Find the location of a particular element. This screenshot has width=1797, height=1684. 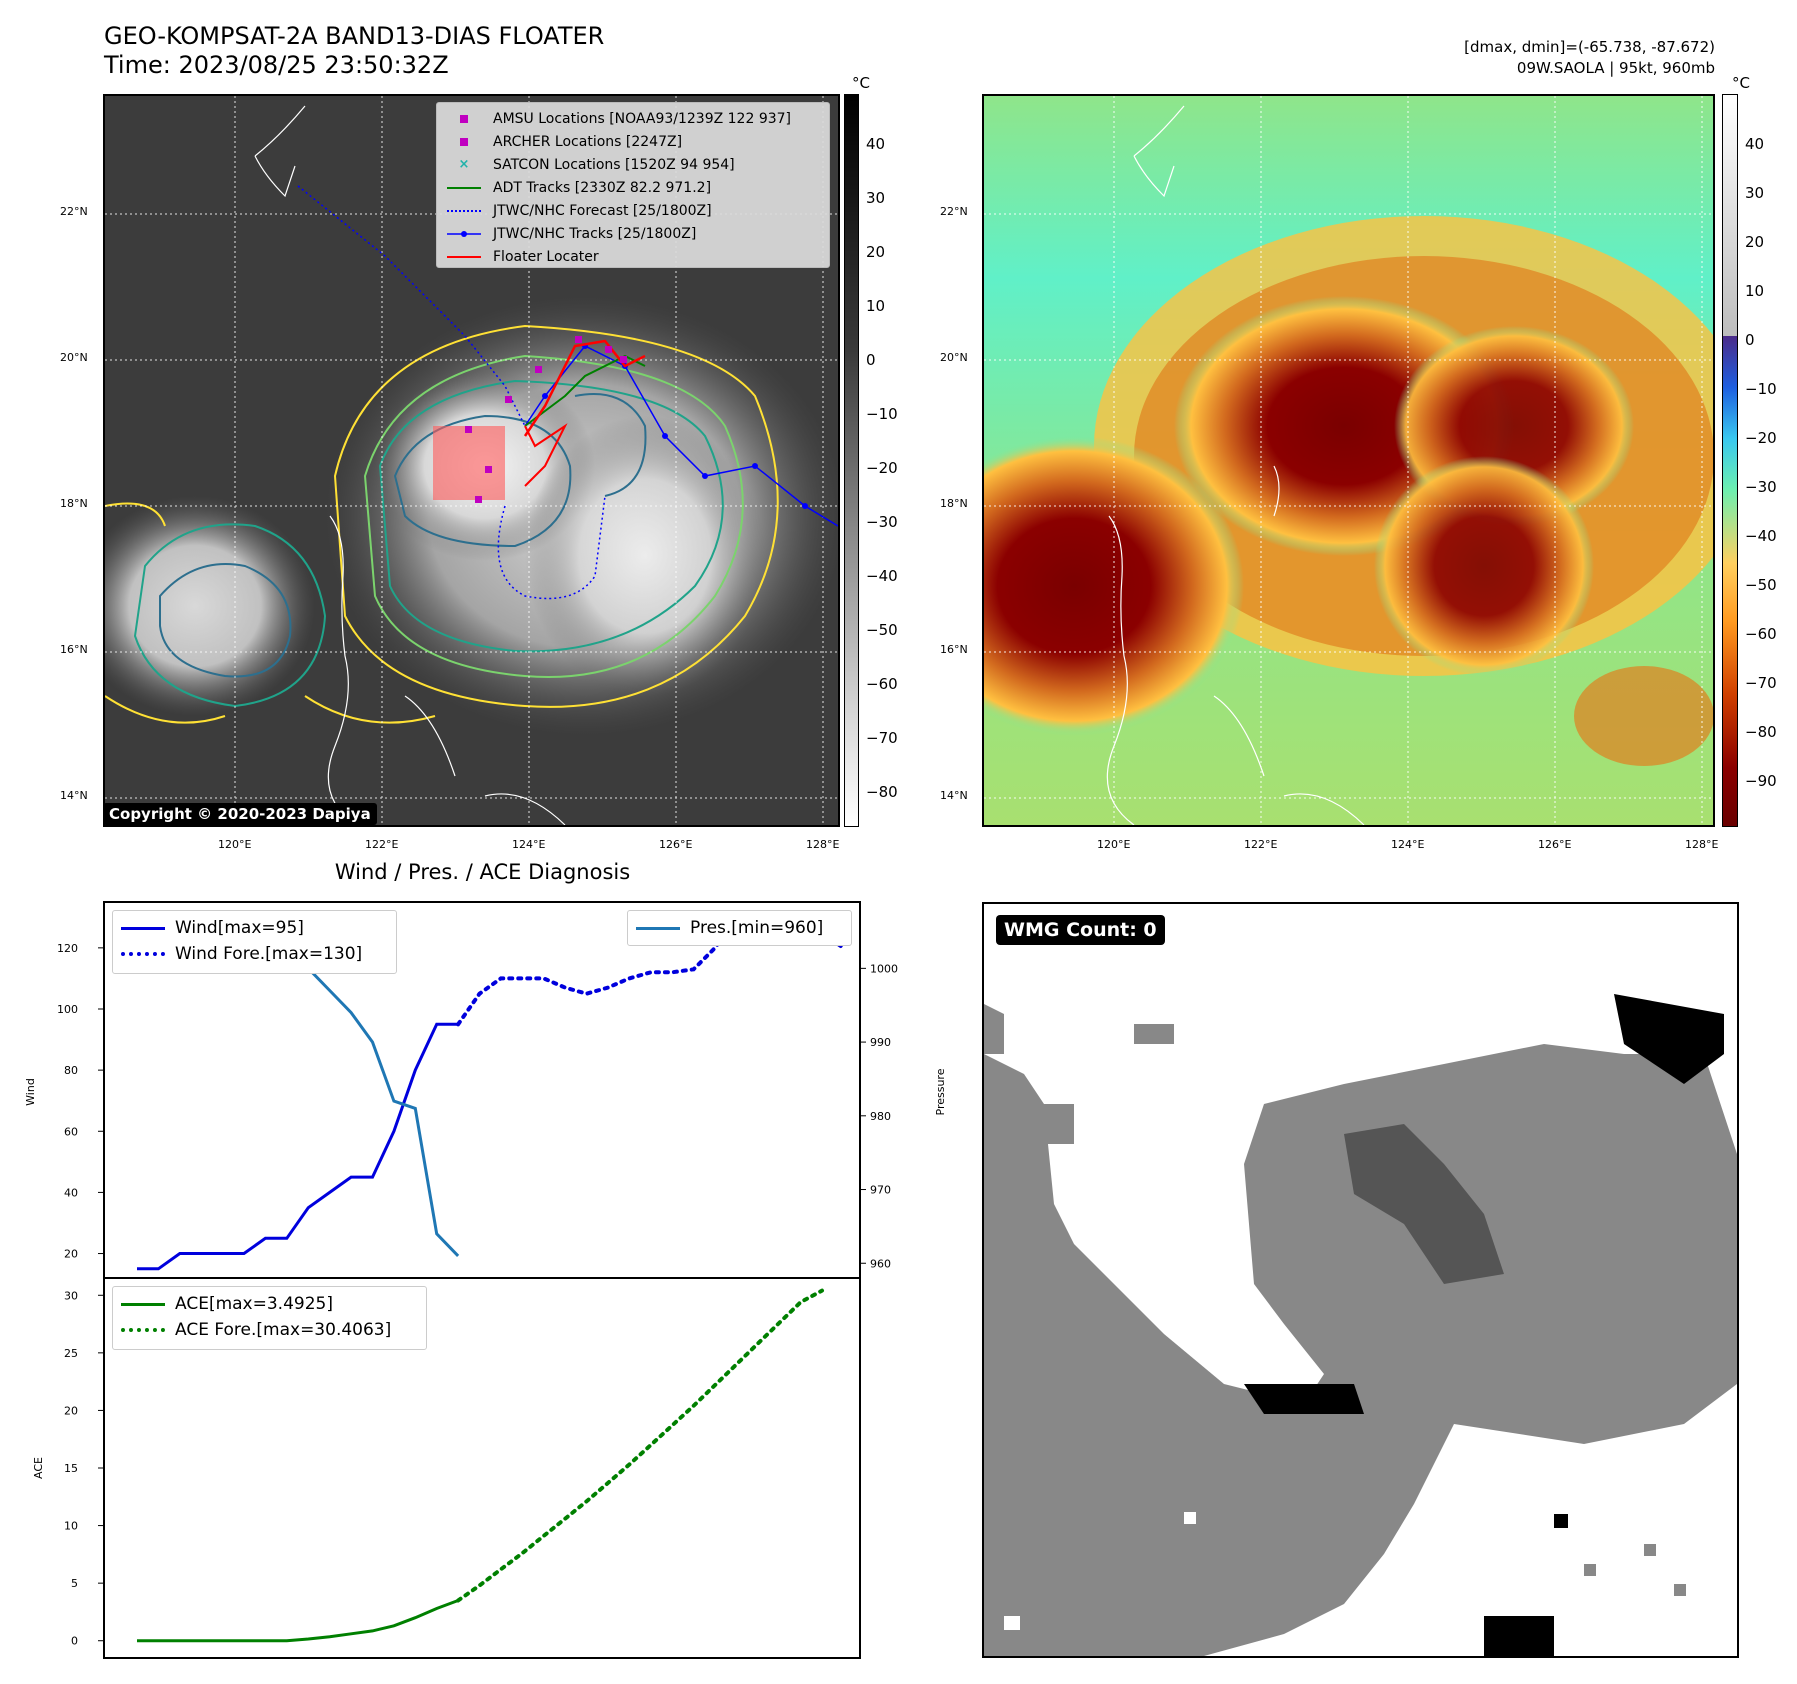

legend-item-amsu: AMSU Locations [NOAA93/1239Z 122 937] is located at coordinates (633, 118).